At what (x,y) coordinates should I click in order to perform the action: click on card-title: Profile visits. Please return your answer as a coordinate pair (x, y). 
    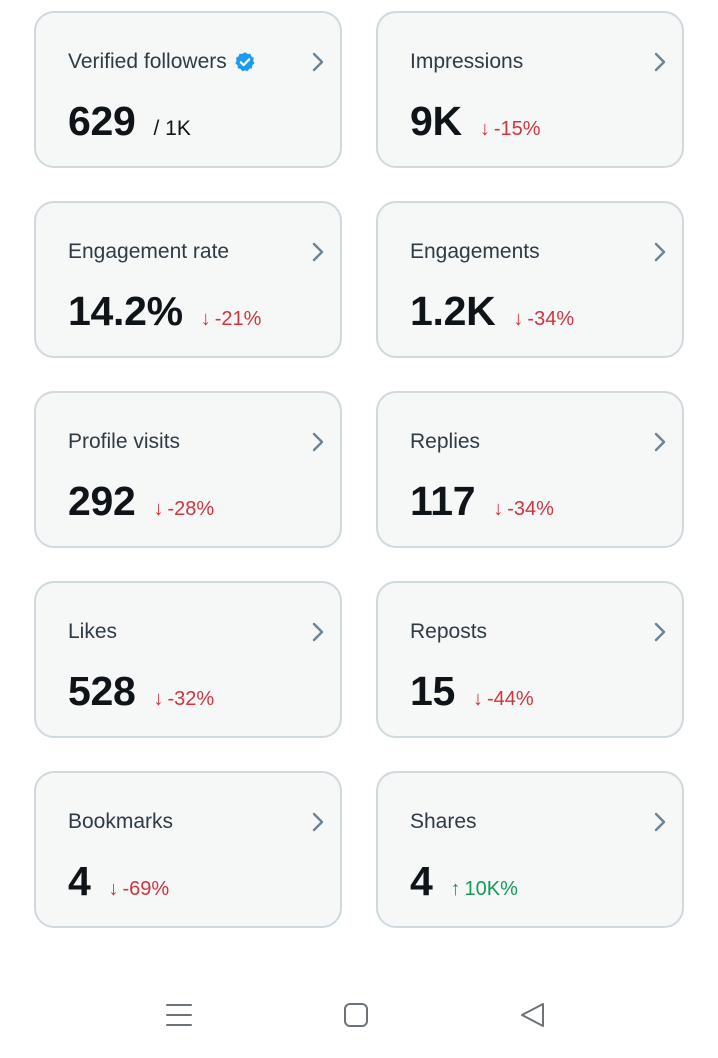
    Looking at the image, I should click on (124, 442).